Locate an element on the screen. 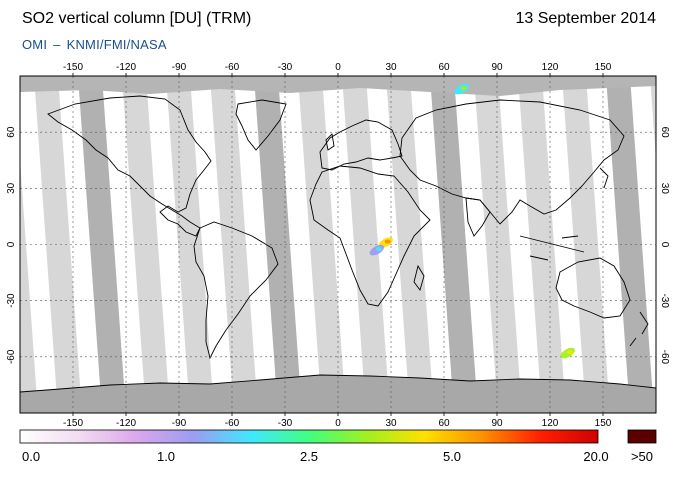 The width and height of the screenshot is (676, 480). lon-tick-label-bottom: 60 is located at coordinates (444, 423).